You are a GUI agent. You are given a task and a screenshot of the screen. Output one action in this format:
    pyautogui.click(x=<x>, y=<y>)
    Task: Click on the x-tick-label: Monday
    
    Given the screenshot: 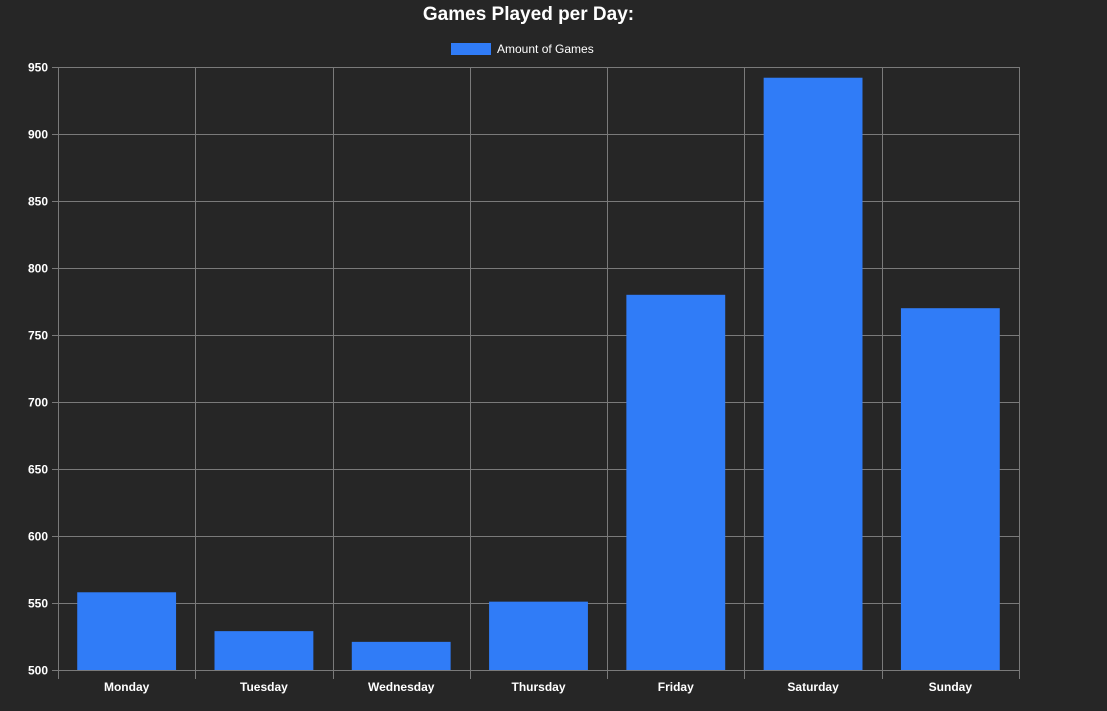 What is the action you would take?
    pyautogui.click(x=127, y=687)
    